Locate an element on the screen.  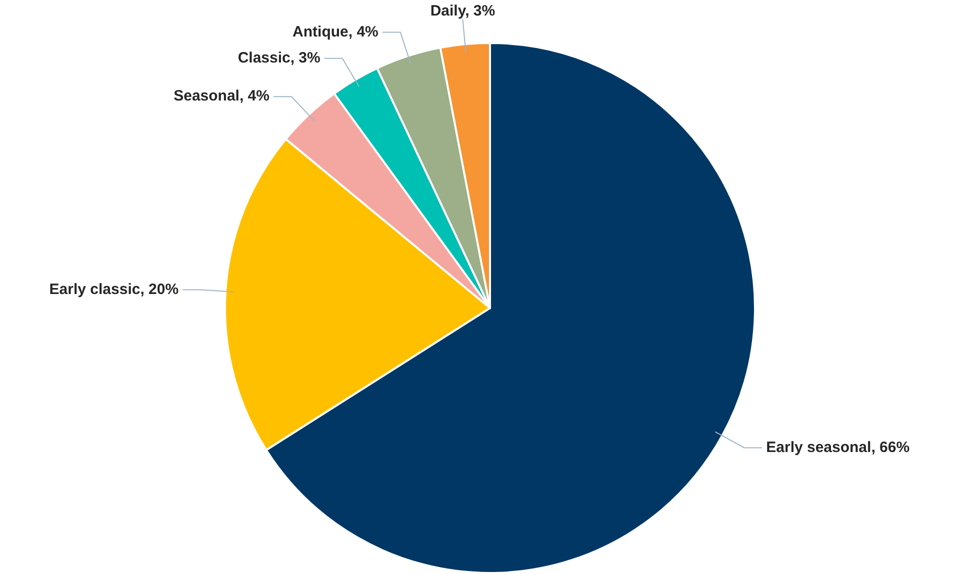
slice-label: Seasonal, 4% is located at coordinates (222, 96).